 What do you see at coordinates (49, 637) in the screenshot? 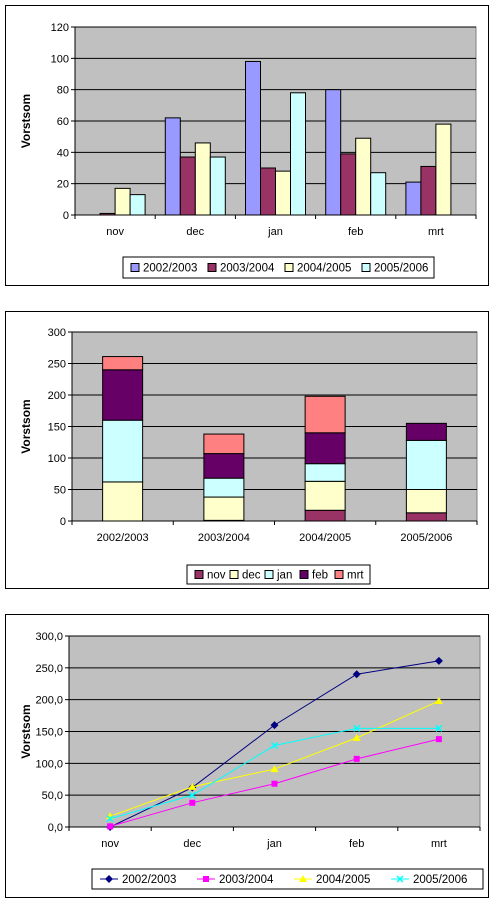
I see `y-tick-label: 300,0` at bounding box center [49, 637].